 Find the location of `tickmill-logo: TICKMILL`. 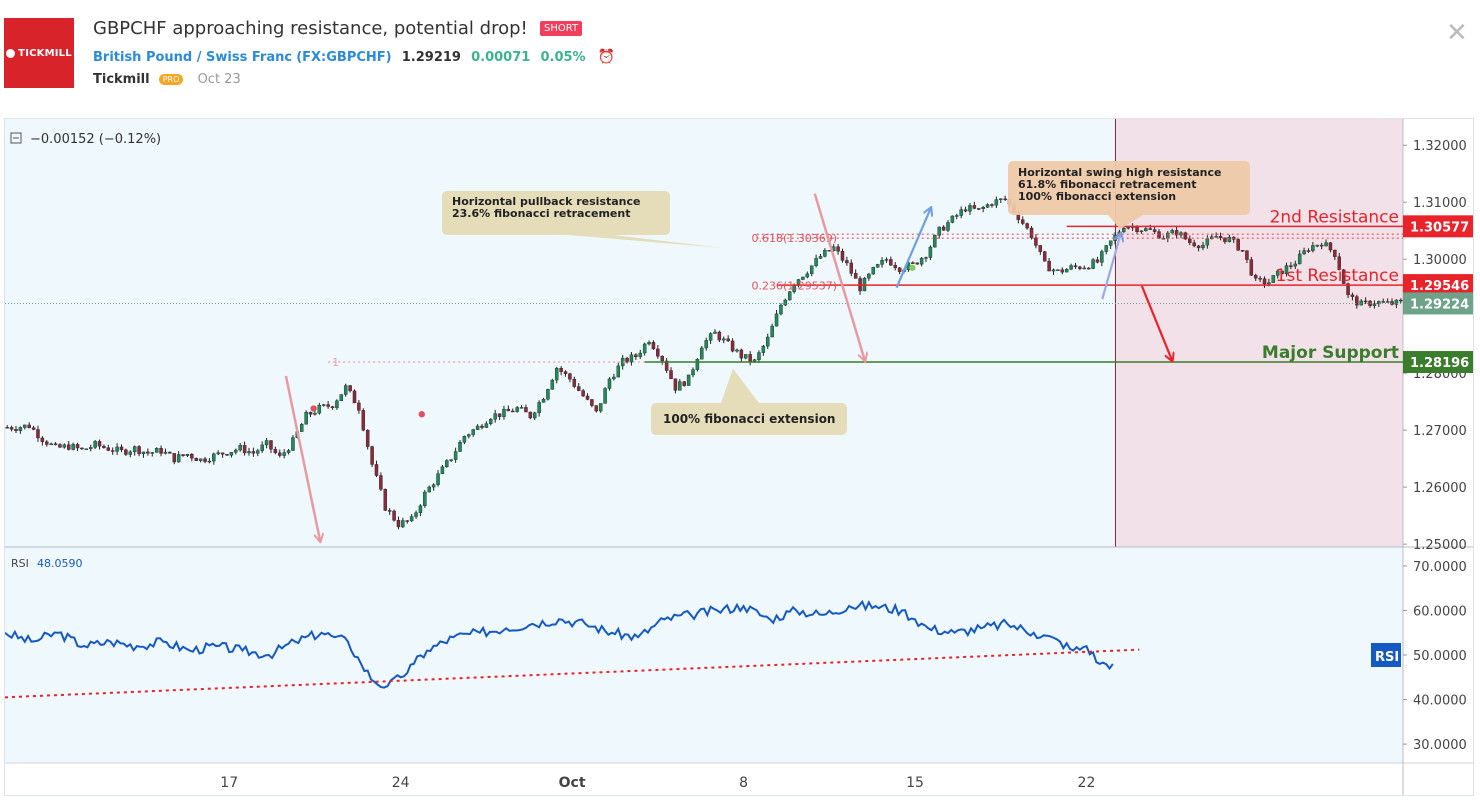

tickmill-logo: TICKMILL is located at coordinates (39, 53).